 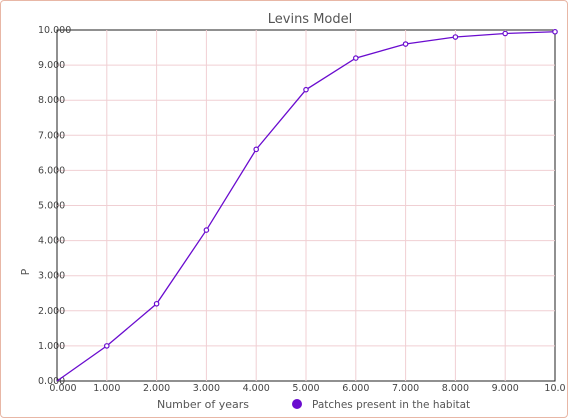 What do you see at coordinates (25, 271) in the screenshot?
I see `y-axis-label: P` at bounding box center [25, 271].